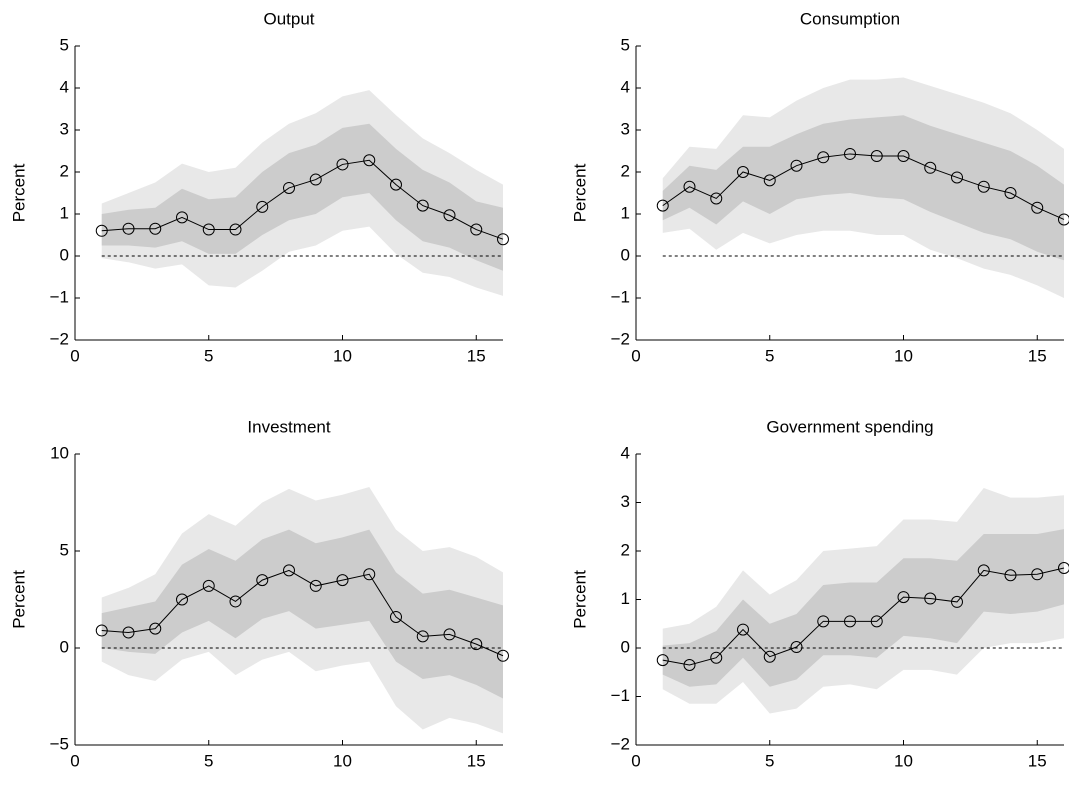  What do you see at coordinates (288, 18) in the screenshot?
I see `subplot-title: Output` at bounding box center [288, 18].